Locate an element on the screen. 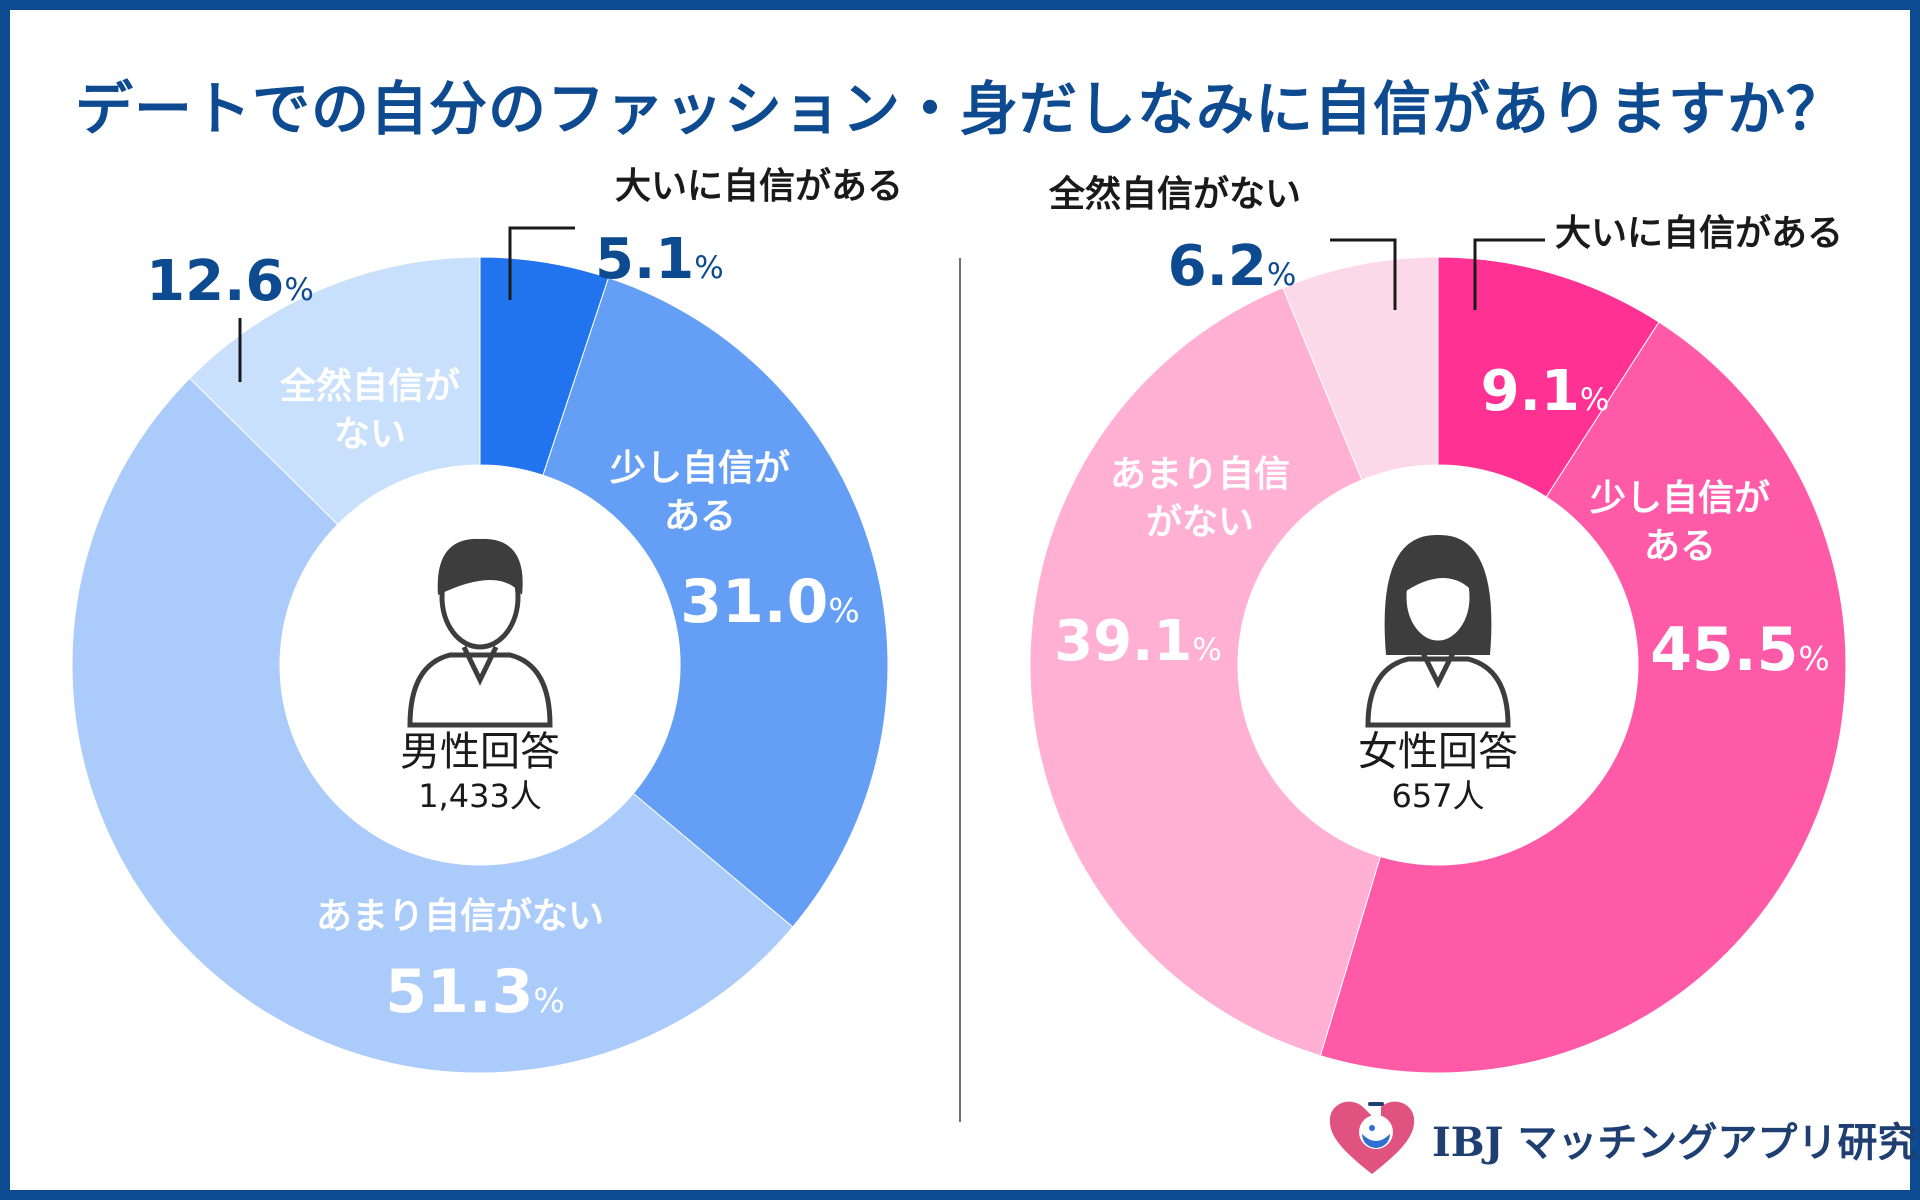  female-label-2b: ある is located at coordinates (1680, 546).